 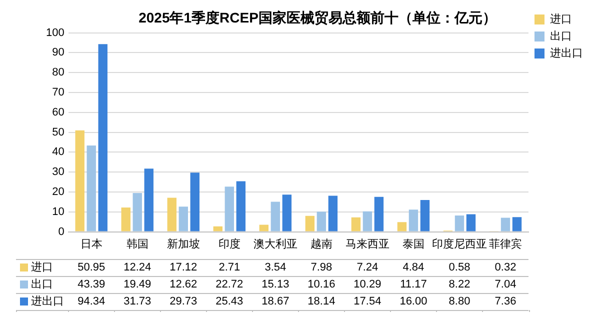 I want to click on x-tick-label: 印度尼西亚, so click(x=459, y=243).